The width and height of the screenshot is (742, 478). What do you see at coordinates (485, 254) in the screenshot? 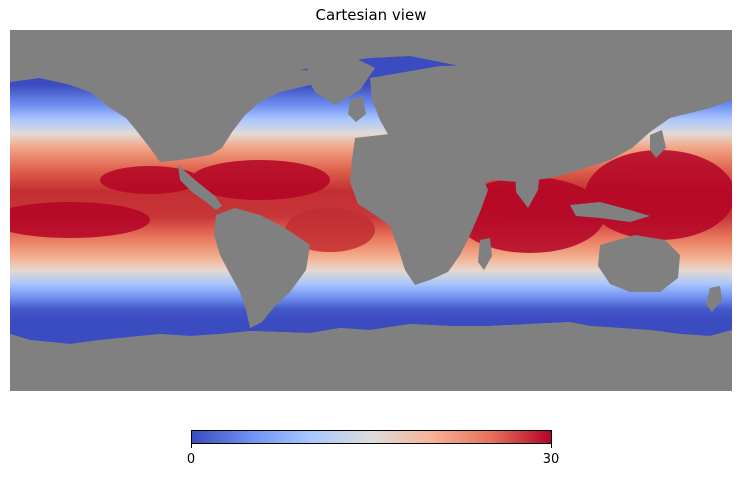
I see `landmass-madagascar` at bounding box center [485, 254].